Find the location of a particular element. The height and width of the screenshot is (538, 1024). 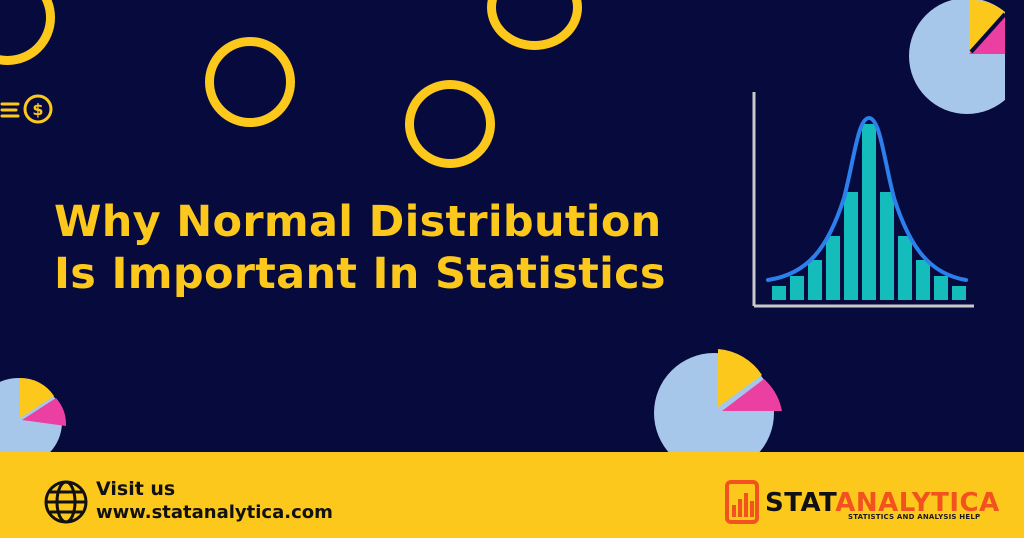

brand-name-part: STAT is located at coordinates (800, 503).